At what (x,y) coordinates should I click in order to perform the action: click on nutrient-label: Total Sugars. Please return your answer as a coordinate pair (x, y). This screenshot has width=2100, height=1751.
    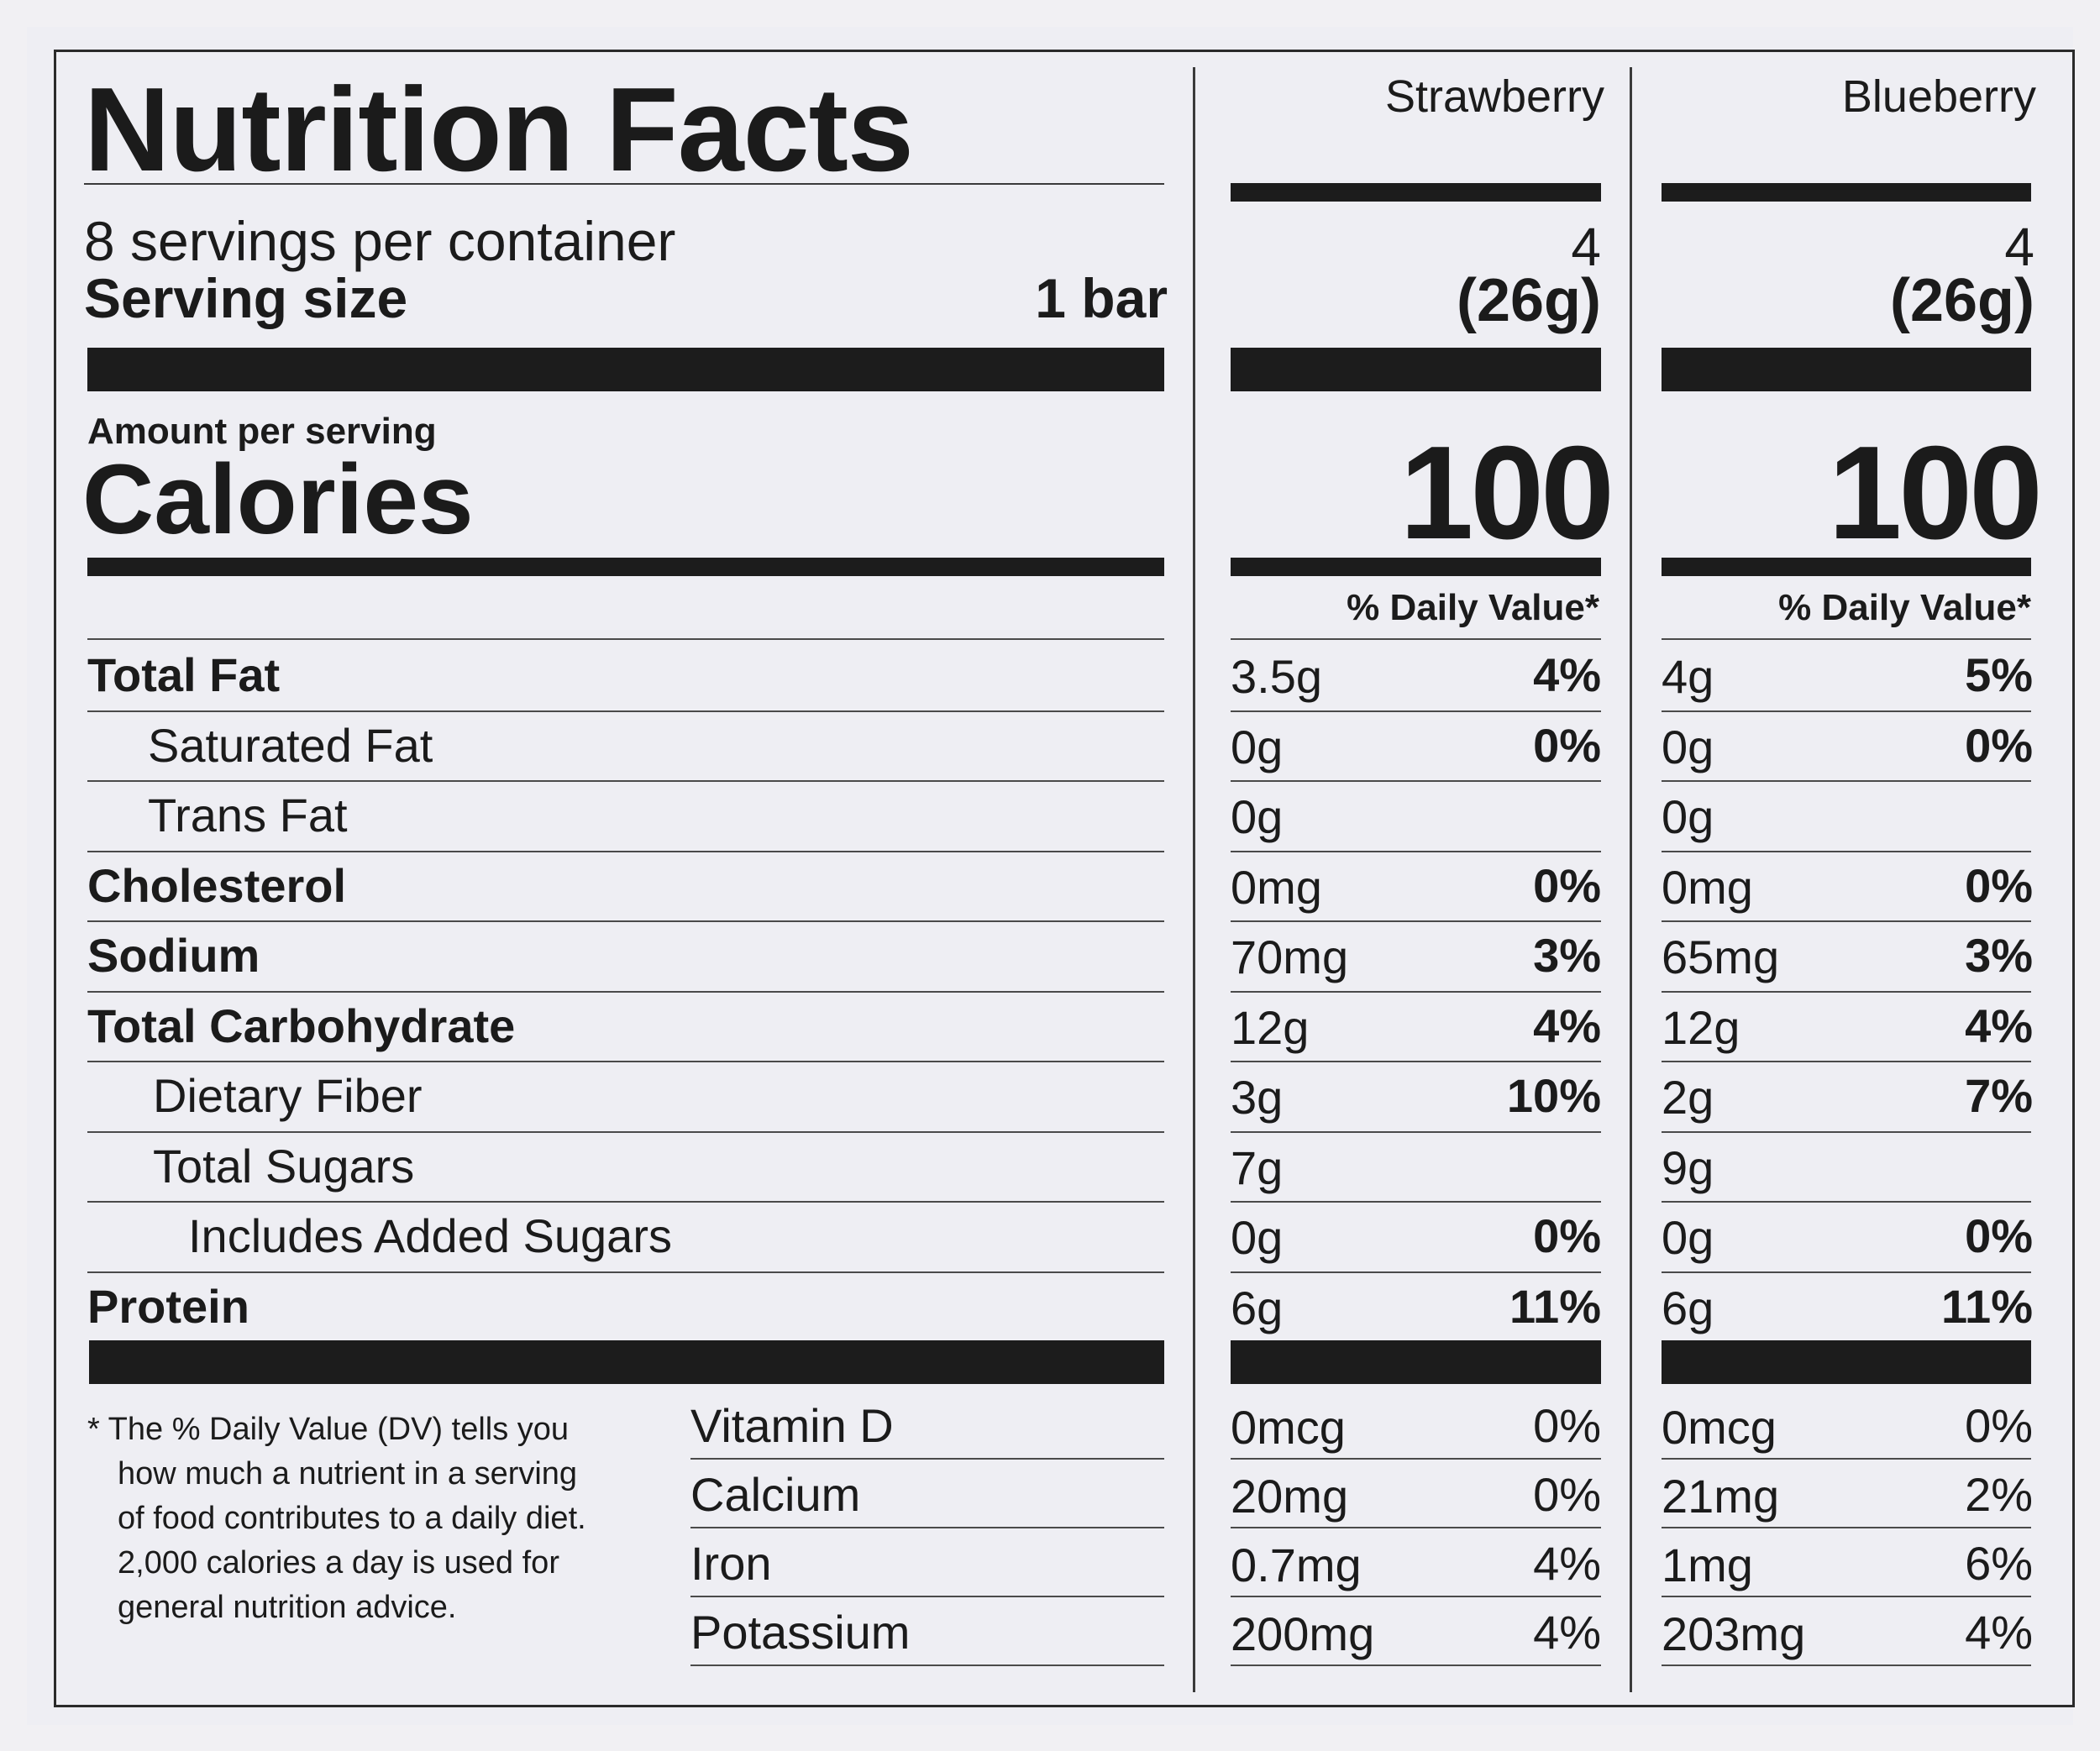
    Looking at the image, I should click on (284, 1166).